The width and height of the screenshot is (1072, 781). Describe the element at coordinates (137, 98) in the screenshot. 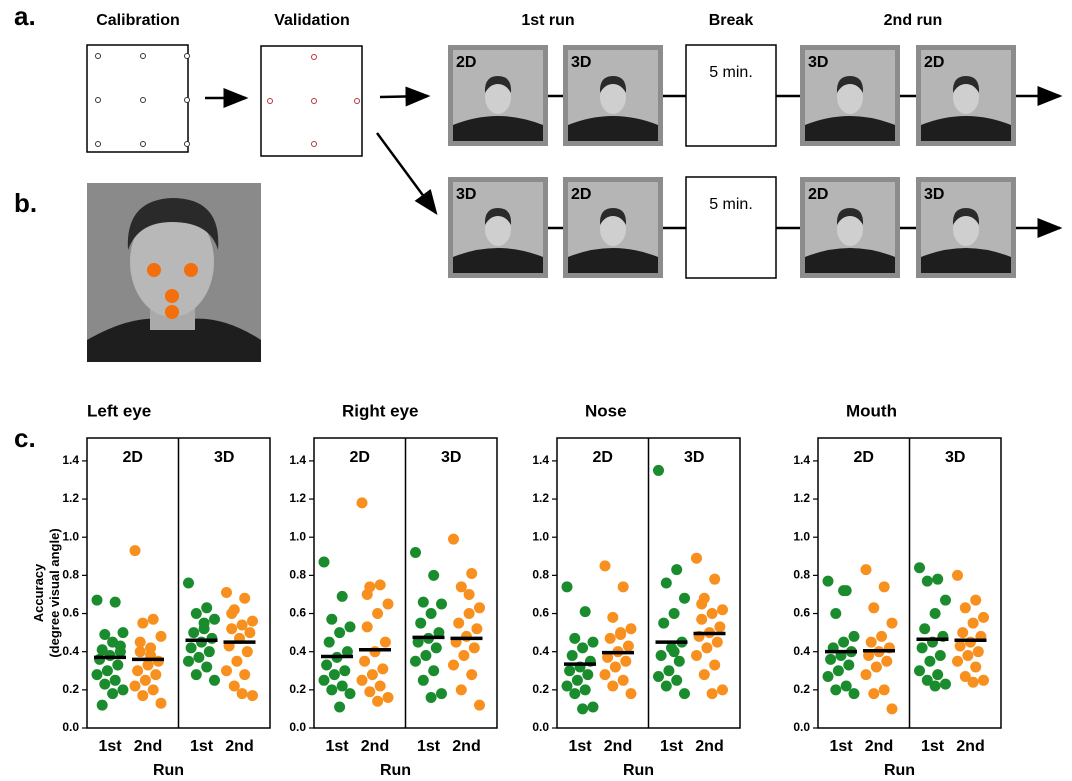

I see `calibration-screen` at that location.